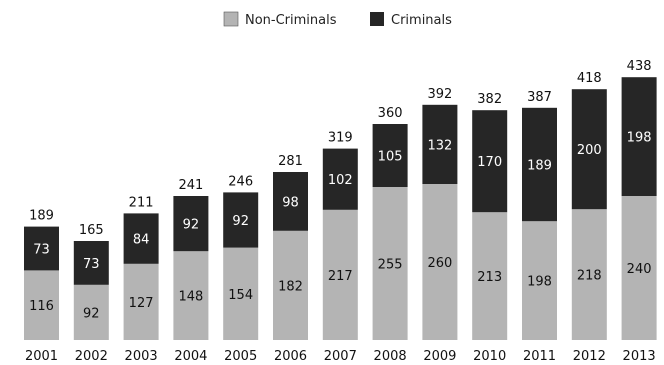 This screenshot has height=365, width=664. I want to click on bar-criminals-2010, so click(490, 161).